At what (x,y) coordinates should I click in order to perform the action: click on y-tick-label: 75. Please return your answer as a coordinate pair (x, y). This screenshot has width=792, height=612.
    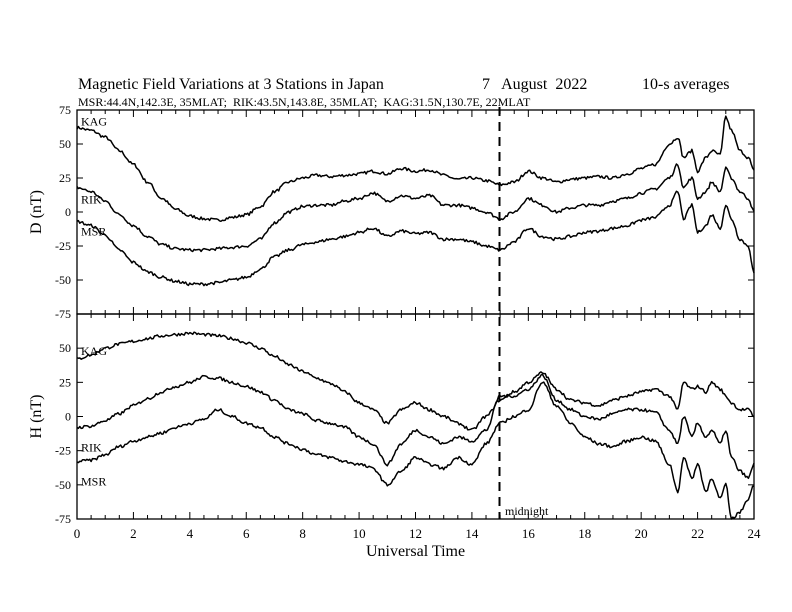
    Looking at the image, I should click on (65, 110).